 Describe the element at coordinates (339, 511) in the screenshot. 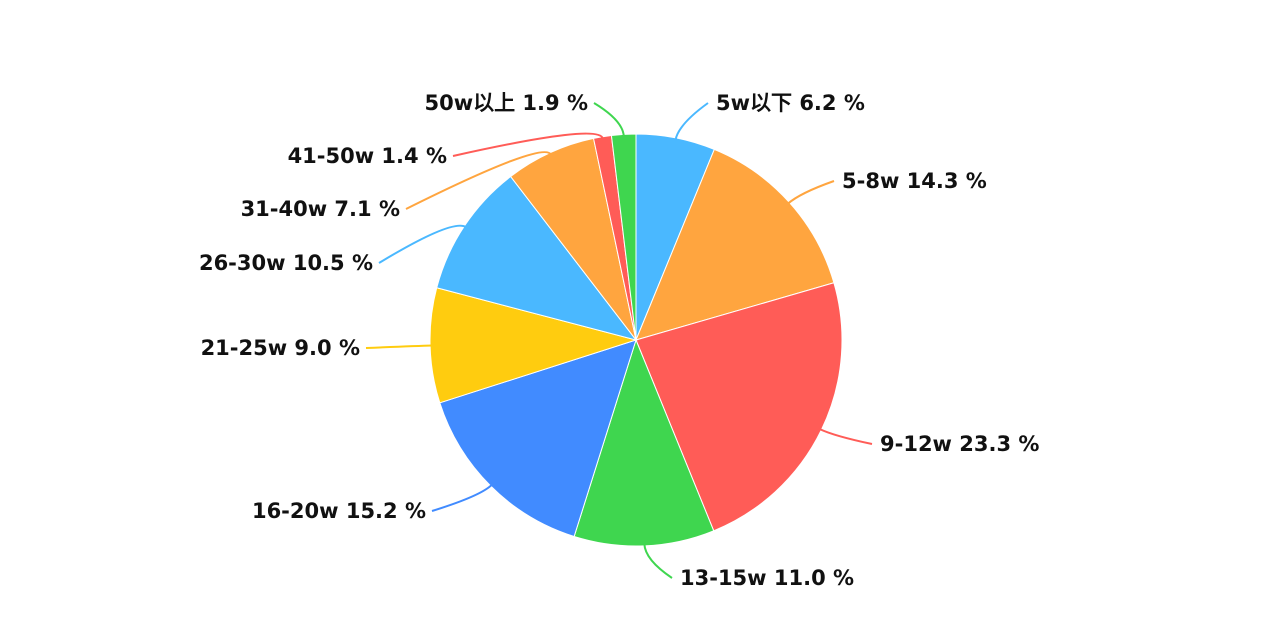

I see `data-label-16-20w: 16-20w 15.2 %` at that location.